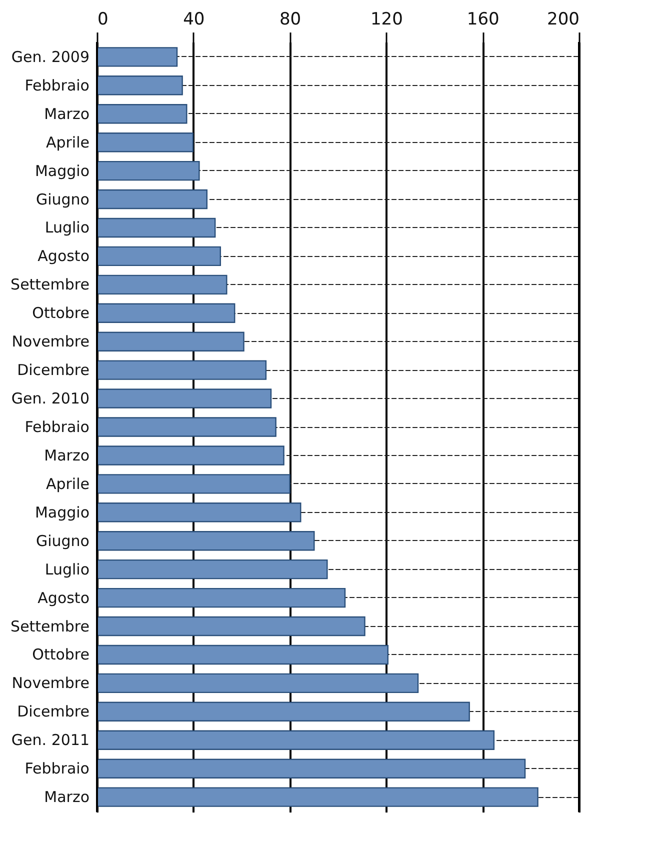  Describe the element at coordinates (50, 57) in the screenshot. I see `y-tick-label: Gen. 2009` at that location.